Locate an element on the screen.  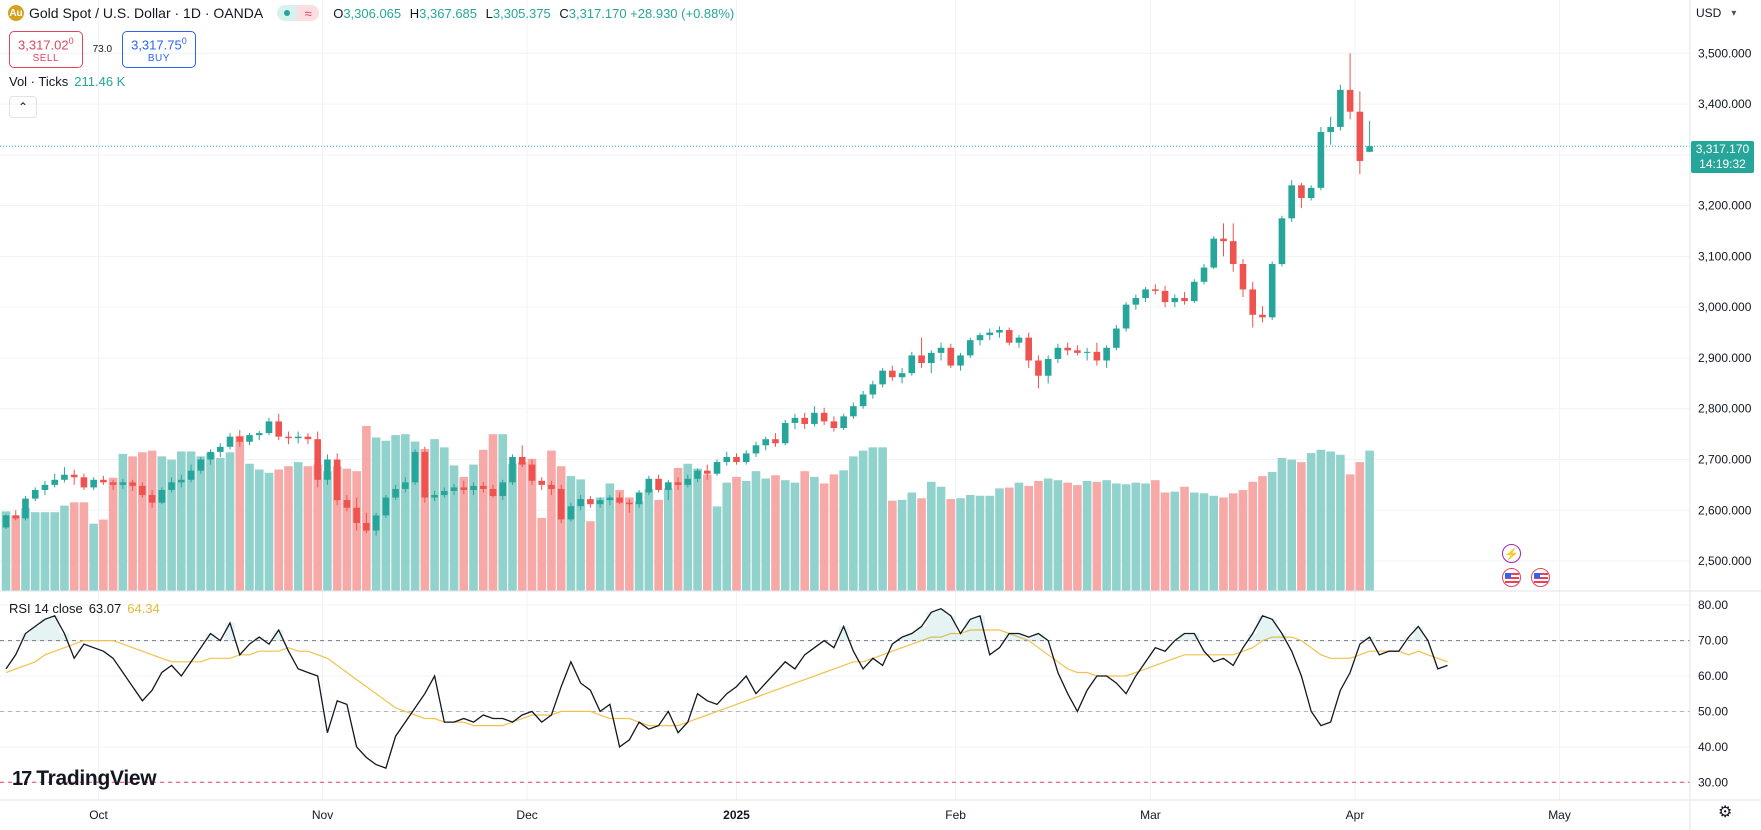
open-value: 3,306.065 is located at coordinates (372, 13).